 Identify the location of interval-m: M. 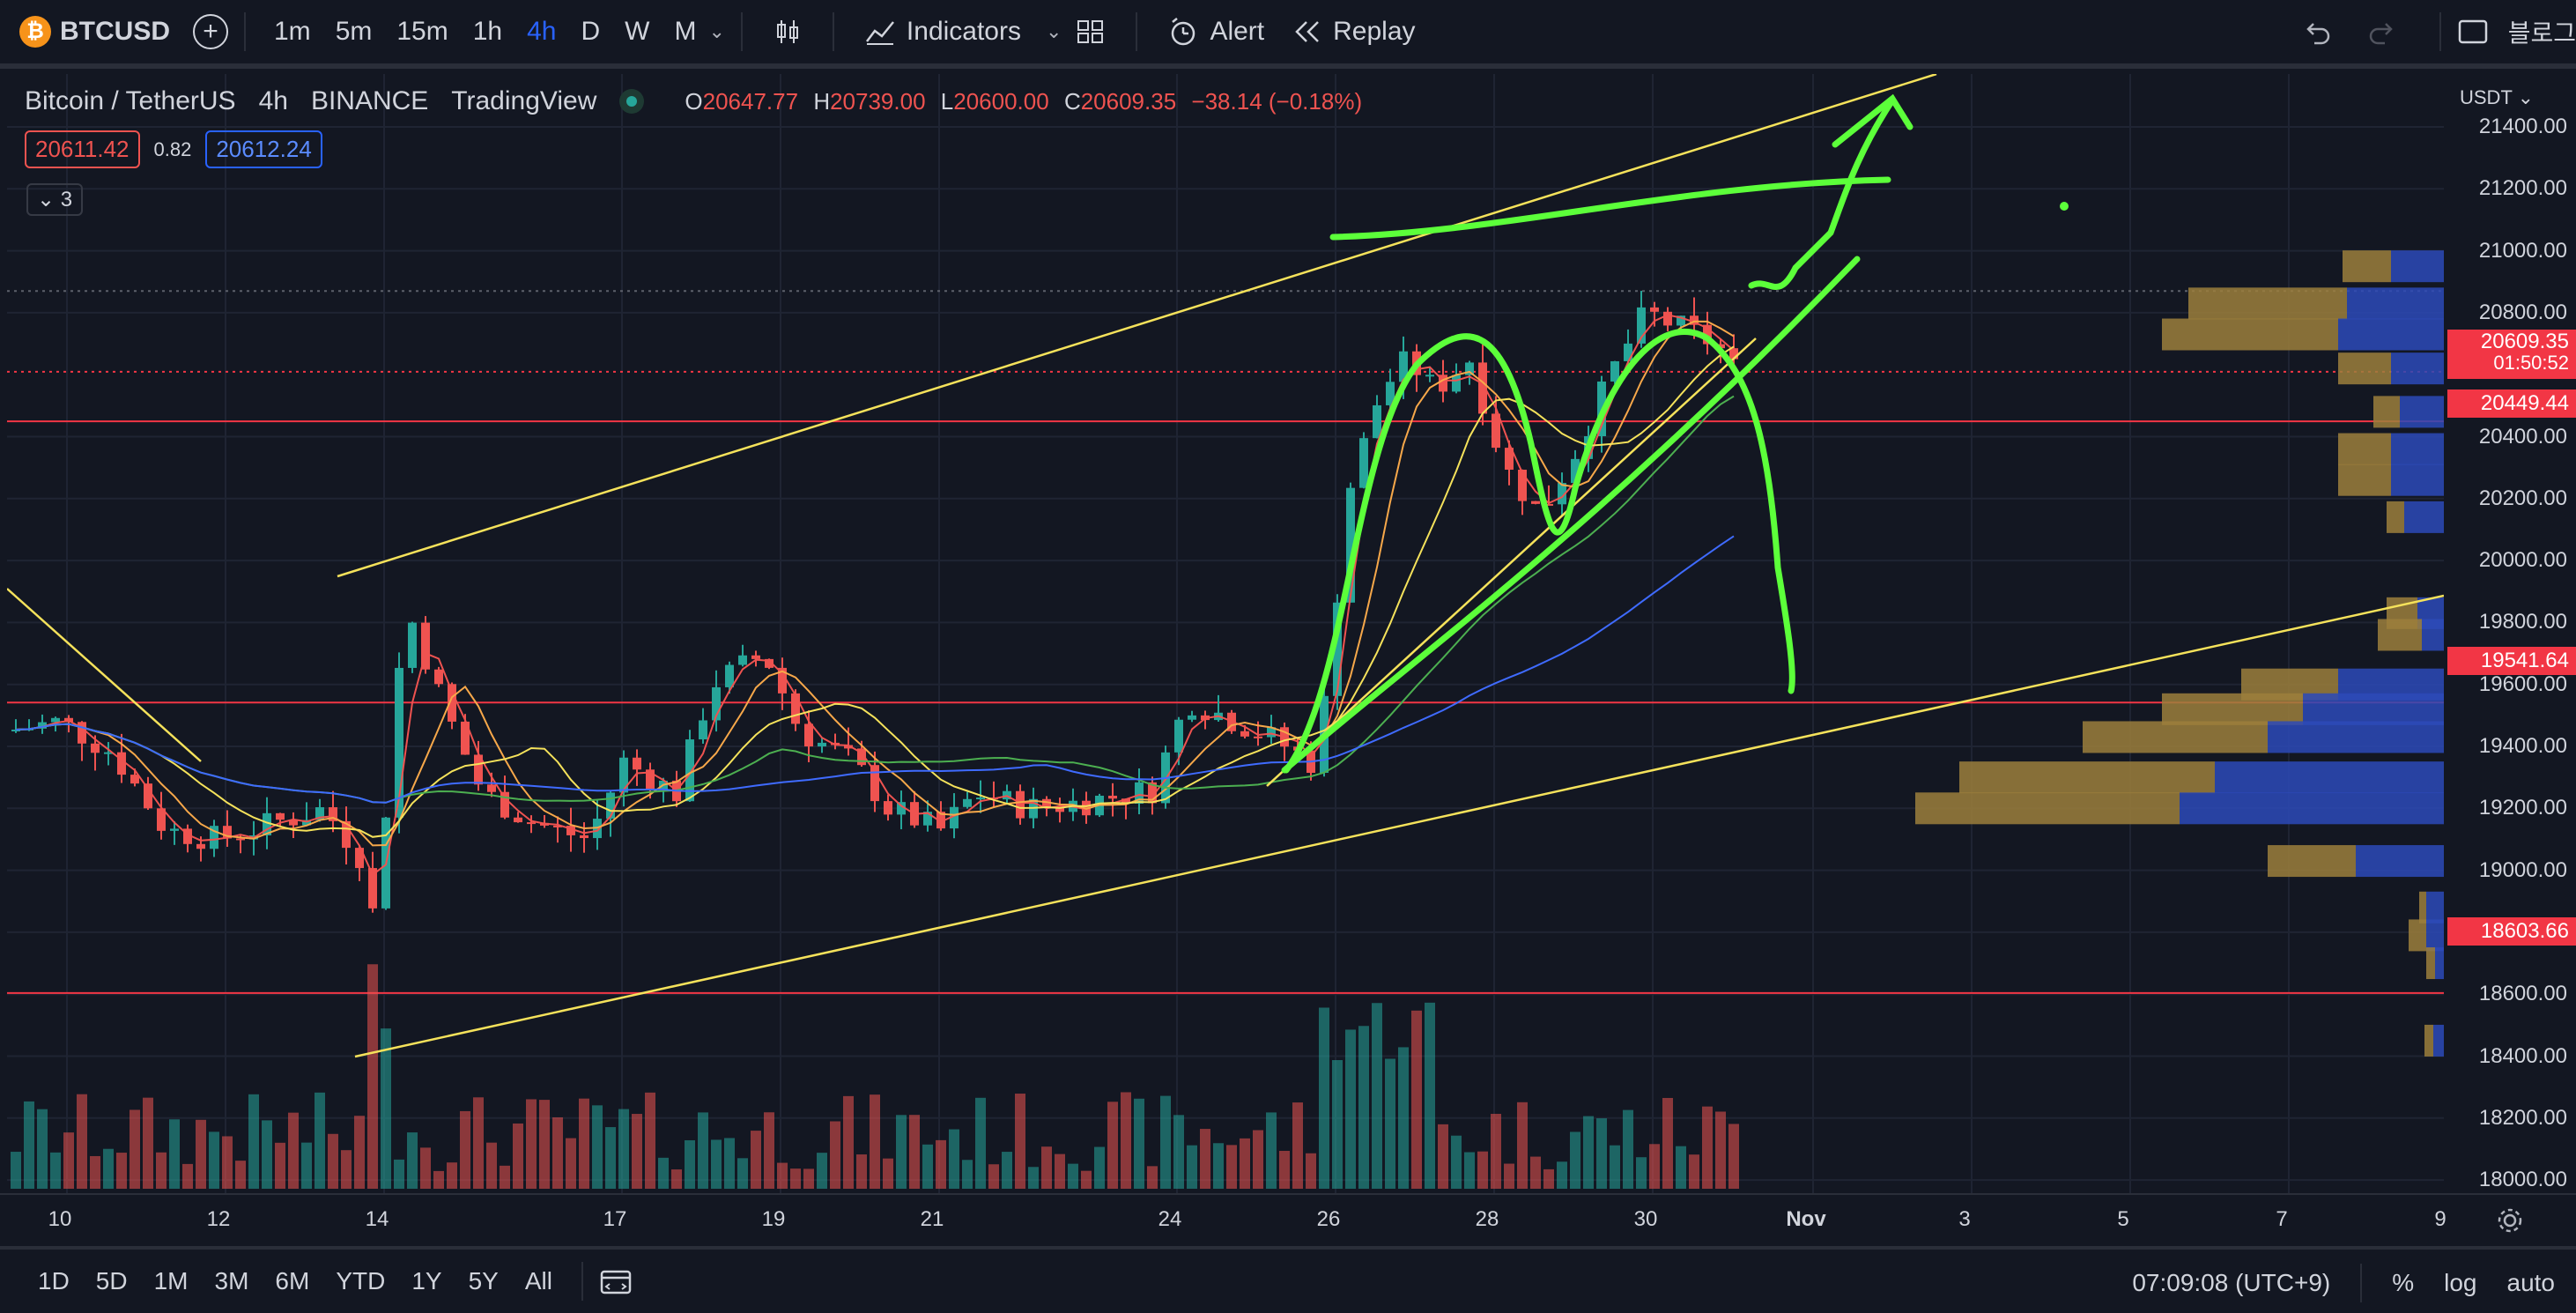
(685, 32).